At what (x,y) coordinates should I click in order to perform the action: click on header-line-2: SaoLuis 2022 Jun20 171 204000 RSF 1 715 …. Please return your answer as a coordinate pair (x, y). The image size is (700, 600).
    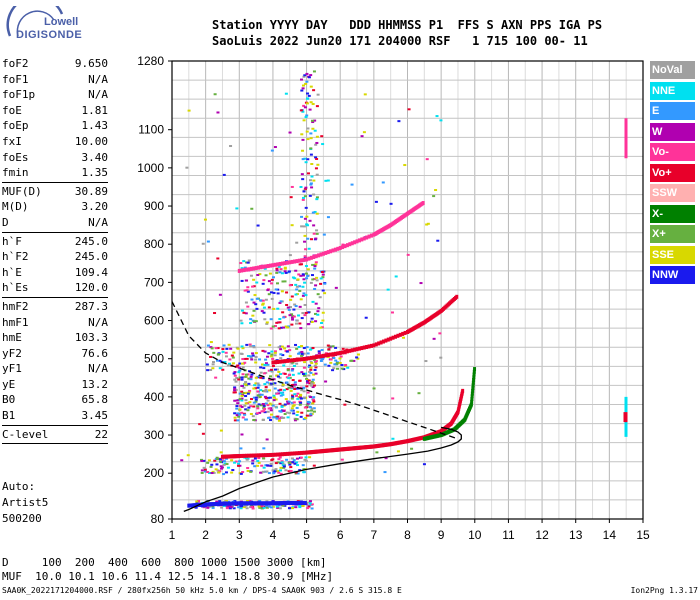
    Looking at the image, I should click on (400, 41).